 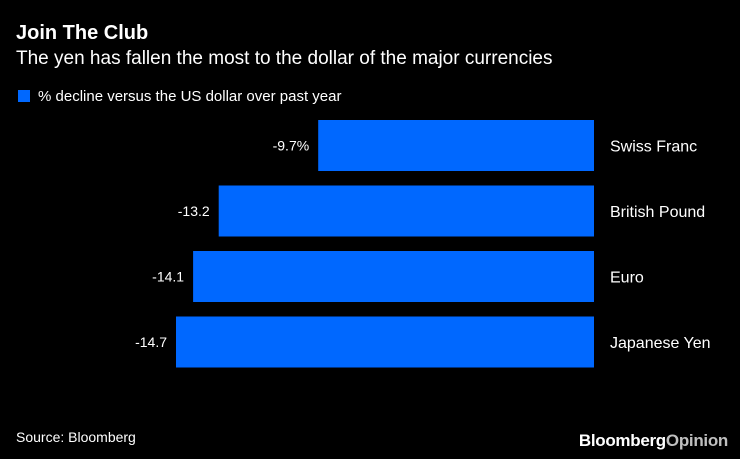 What do you see at coordinates (456, 145) in the screenshot?
I see `bar-swiss-franc` at bounding box center [456, 145].